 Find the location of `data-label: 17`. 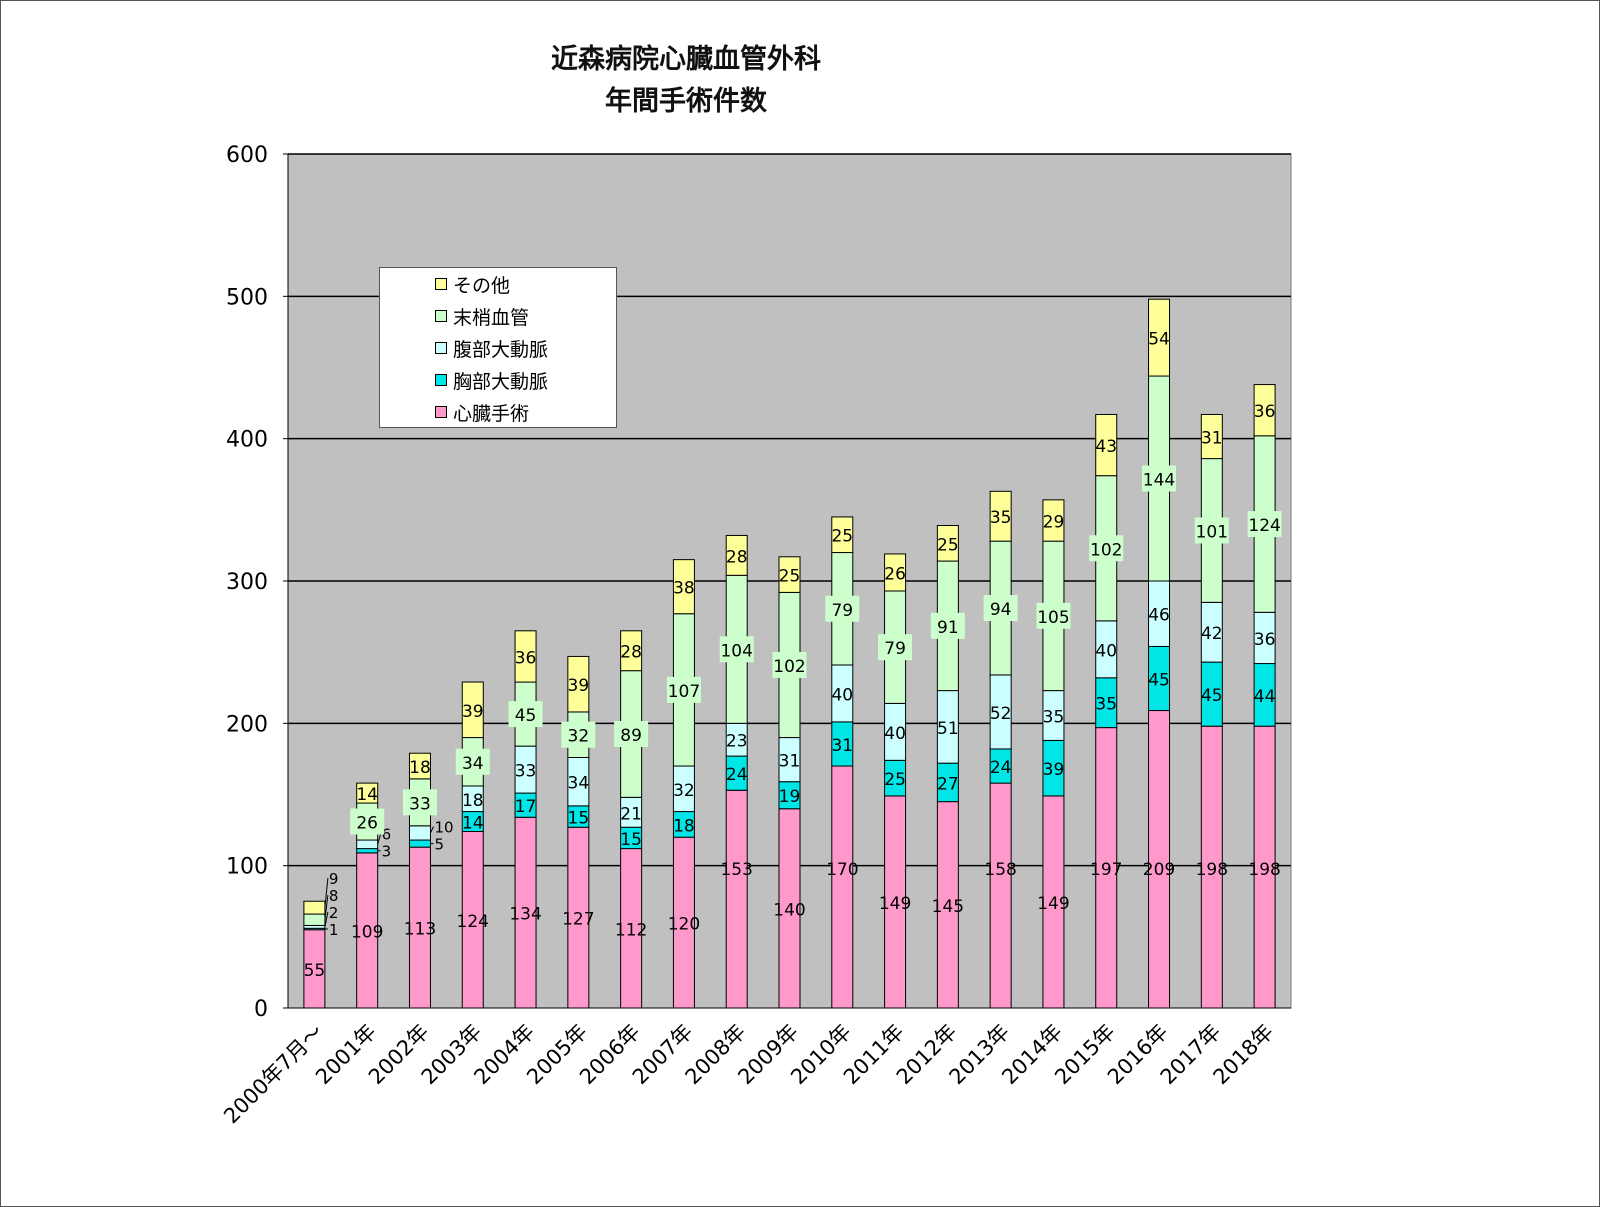

data-label: 17 is located at coordinates (526, 807).